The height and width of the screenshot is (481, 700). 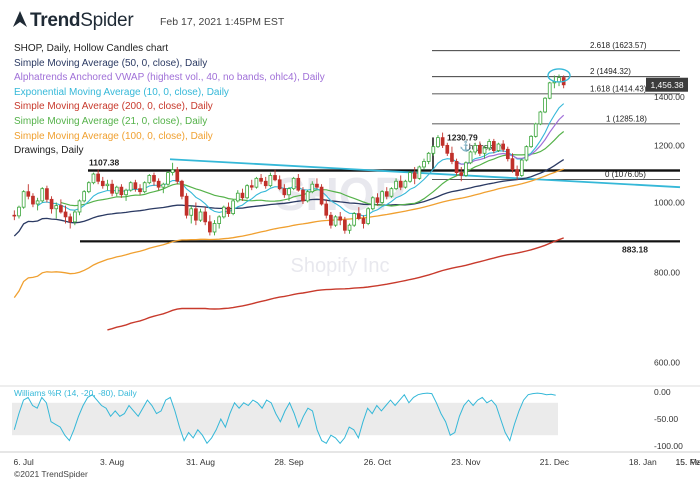 I want to click on williams-tick-label: -100.00, so click(x=668, y=446).